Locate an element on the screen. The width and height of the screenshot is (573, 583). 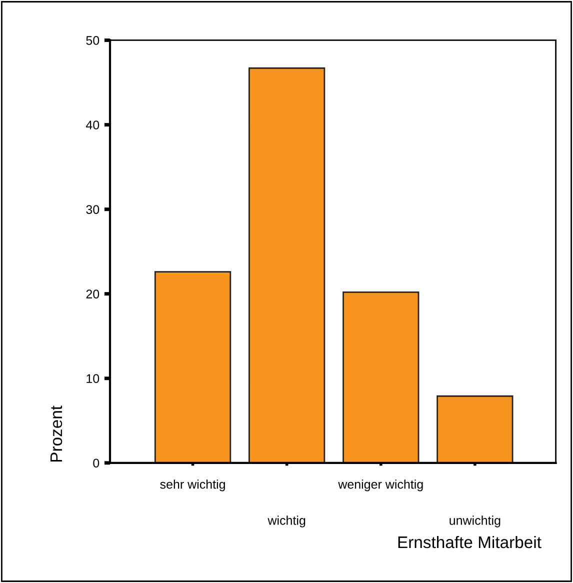
y-tick-label: 20 is located at coordinates (93, 294).